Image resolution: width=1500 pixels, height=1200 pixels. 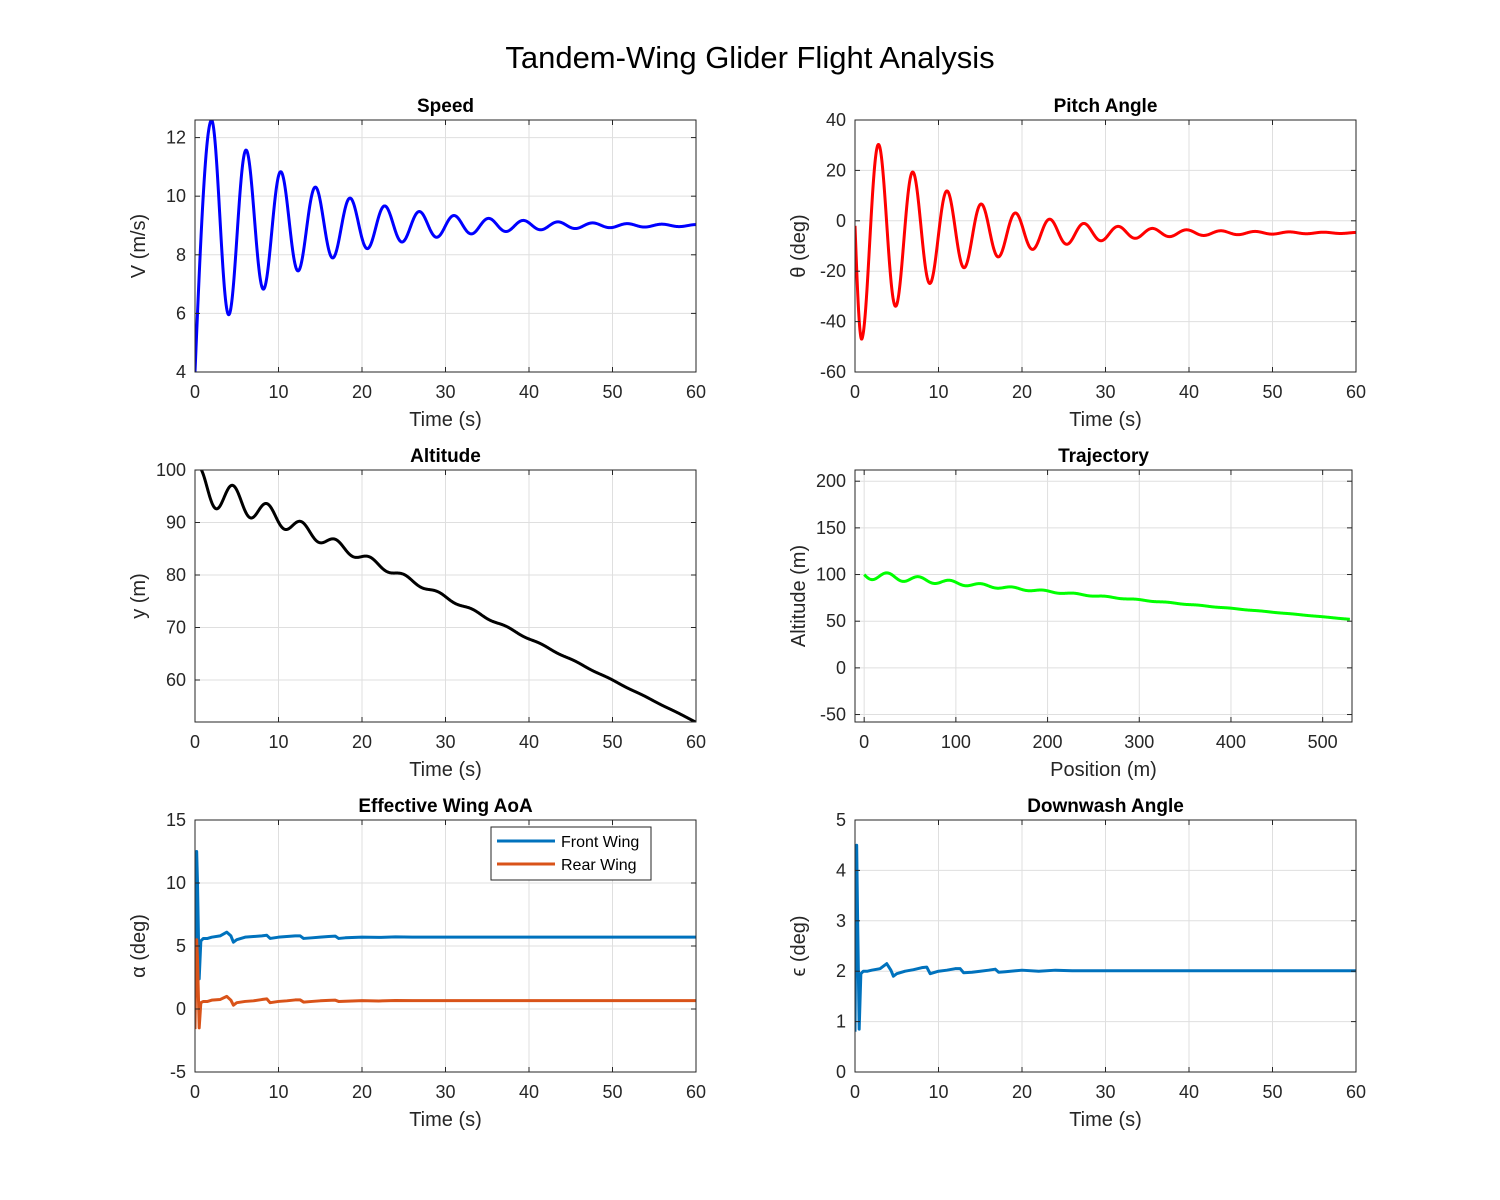 I want to click on legend: Front Wing Rear Wing, so click(x=571, y=853).